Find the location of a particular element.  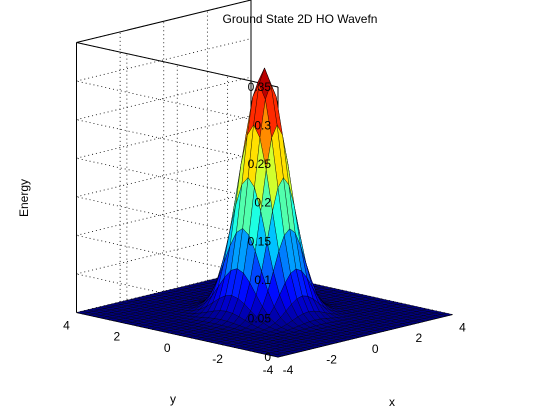

surface-face is located at coordinates (277, 356).